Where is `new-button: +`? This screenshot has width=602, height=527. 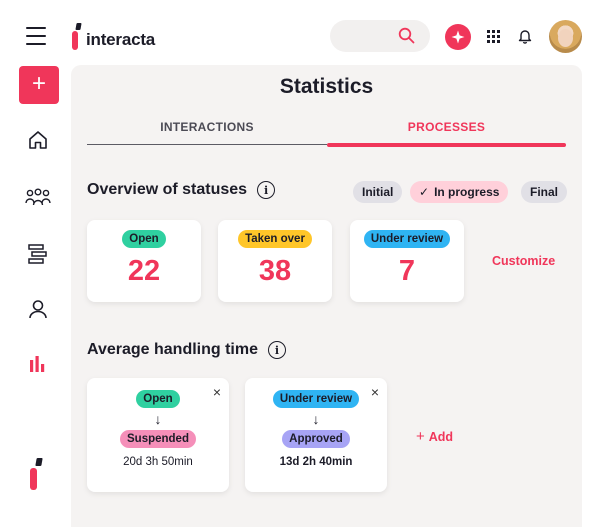
new-button: + is located at coordinates (39, 85).